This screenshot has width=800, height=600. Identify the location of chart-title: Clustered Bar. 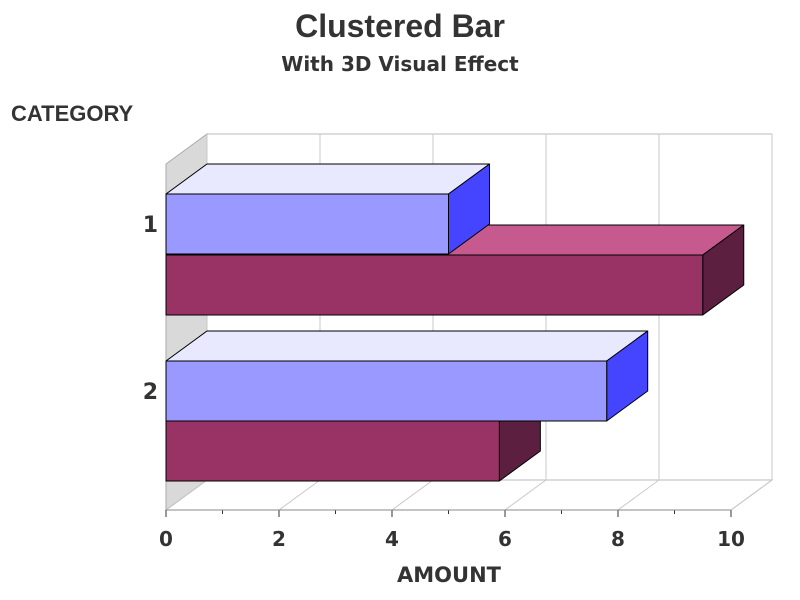
(400, 26).